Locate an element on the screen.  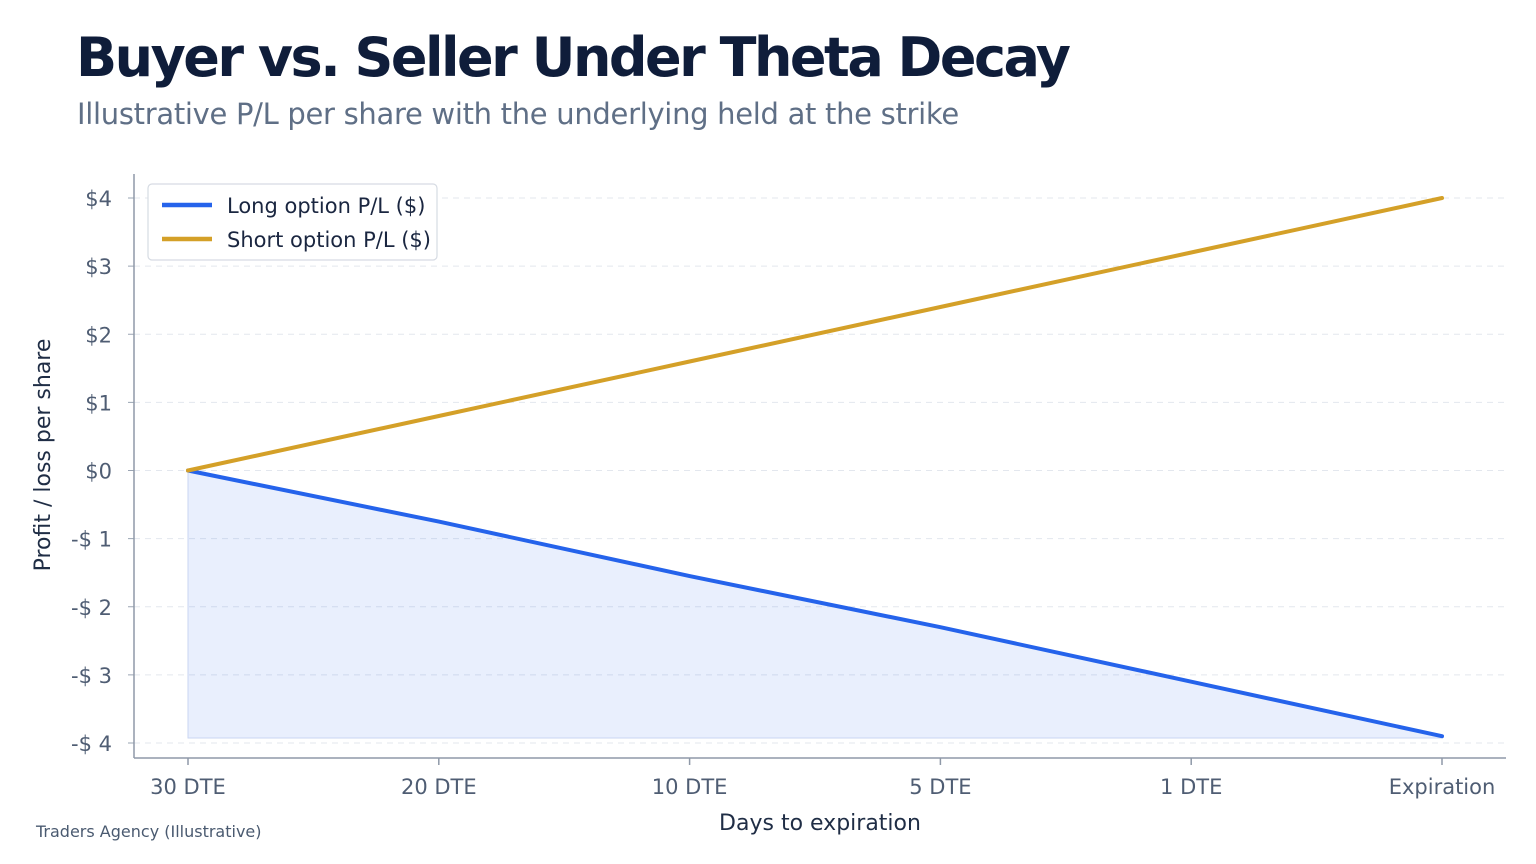
y-axis-label: Profit / loss per share is located at coordinates (43, 455).